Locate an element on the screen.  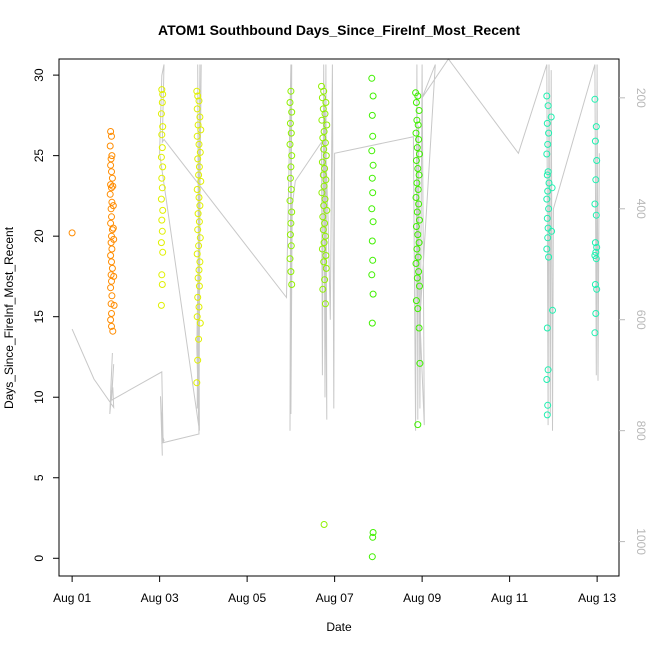
y2-tick-label: 400 is located at coordinates (641, 209).